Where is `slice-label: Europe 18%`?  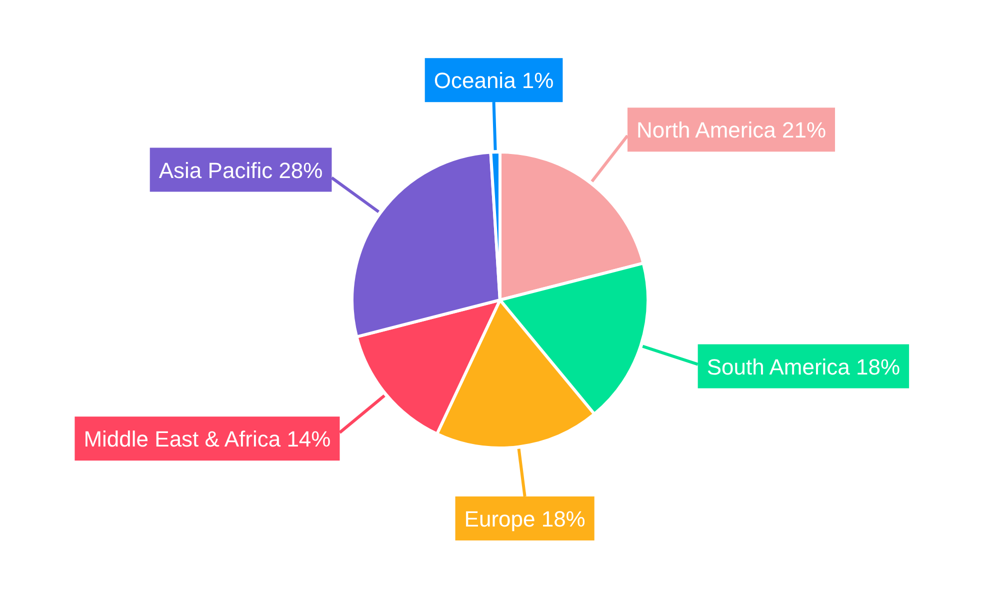 slice-label: Europe 18% is located at coordinates (525, 519).